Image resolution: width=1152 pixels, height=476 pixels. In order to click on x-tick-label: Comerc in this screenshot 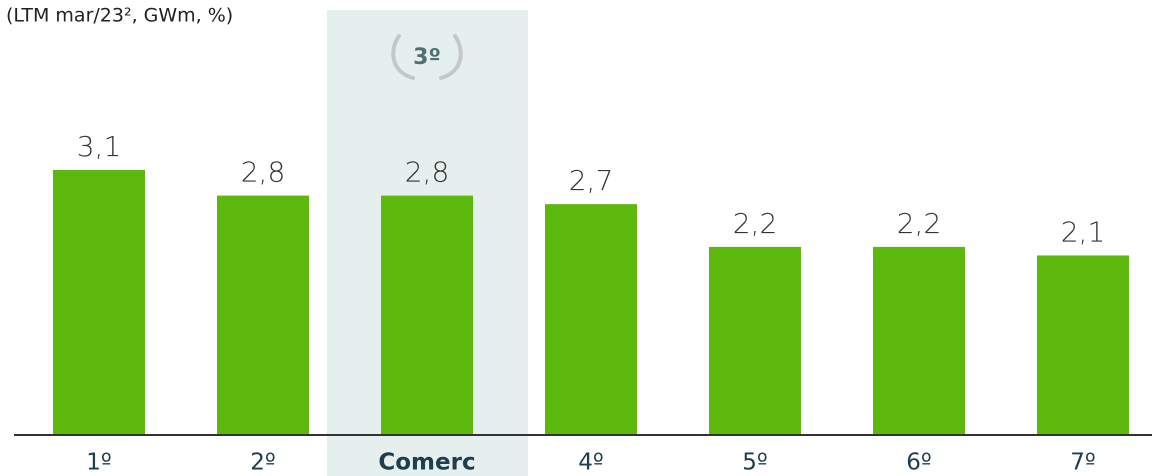, I will do `click(426, 463)`.